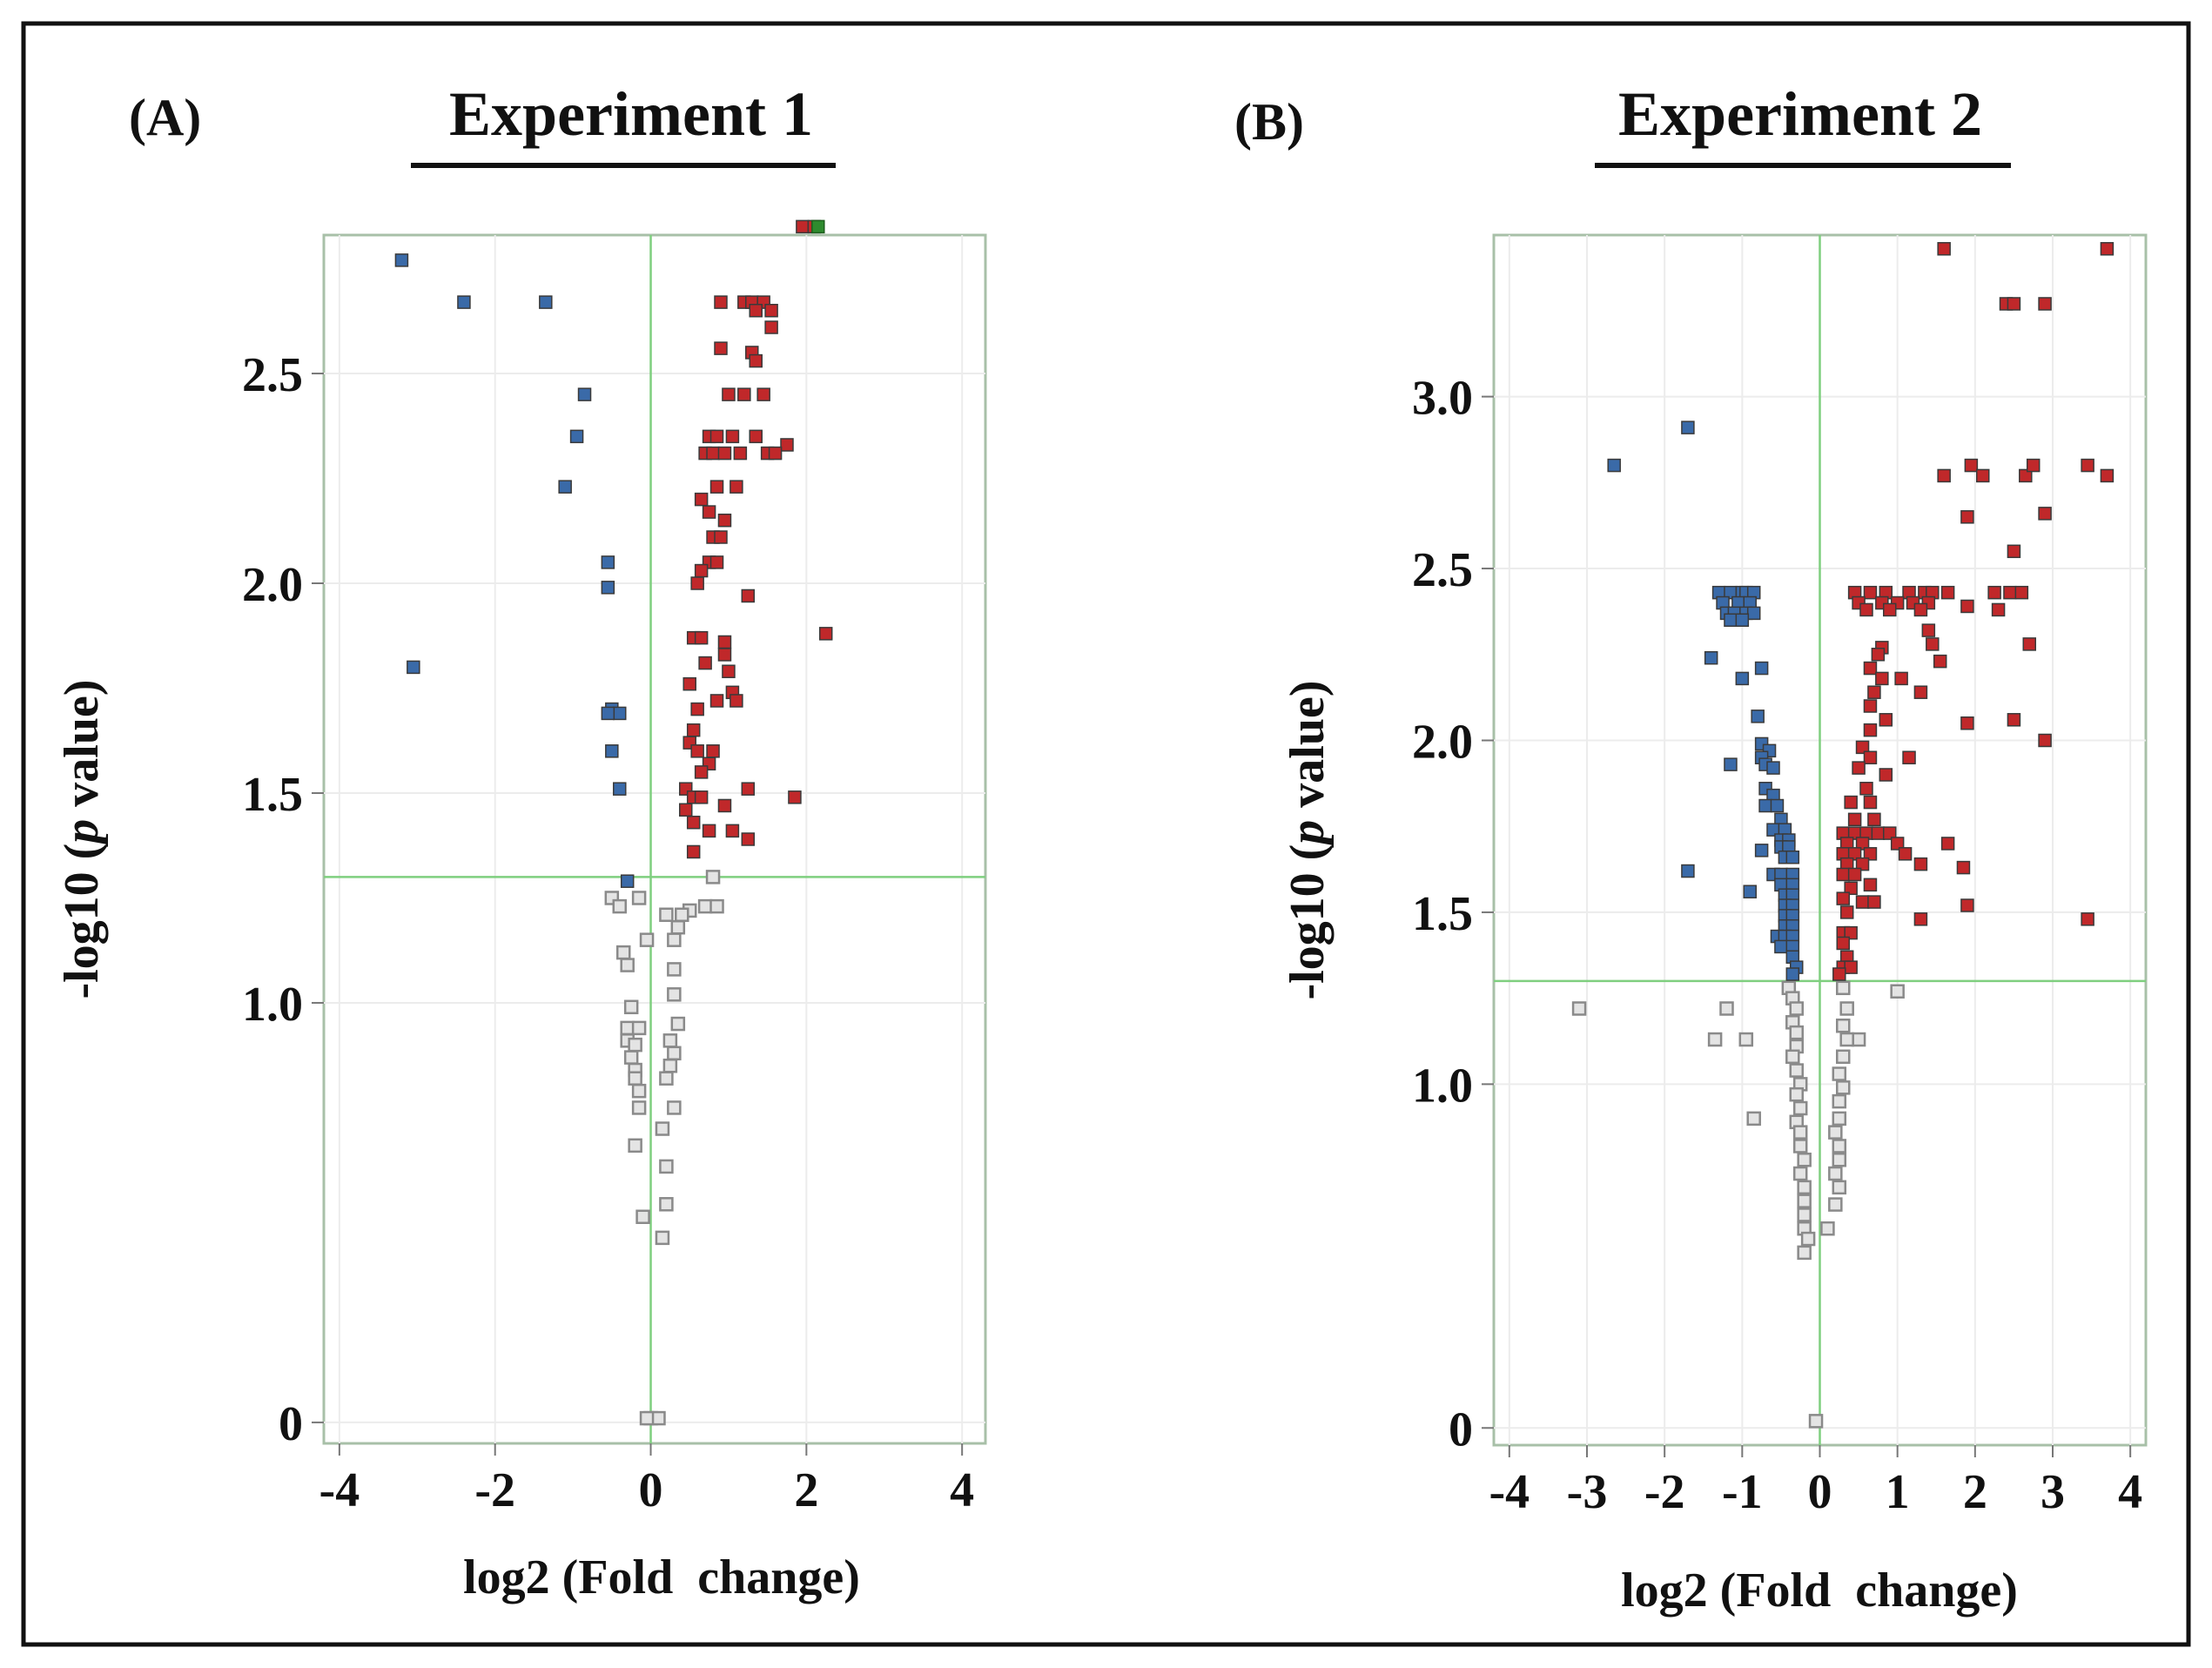 The height and width of the screenshot is (1668, 2212). What do you see at coordinates (661, 1577) in the screenshot?
I see `x-axis-label: log2 (Fold change)` at bounding box center [661, 1577].